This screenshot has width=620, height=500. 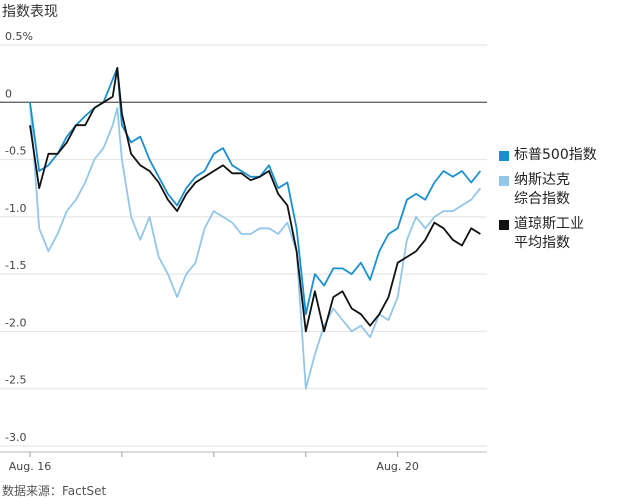 I want to click on source-note: 数据来源：FactSet, so click(x=54, y=491).